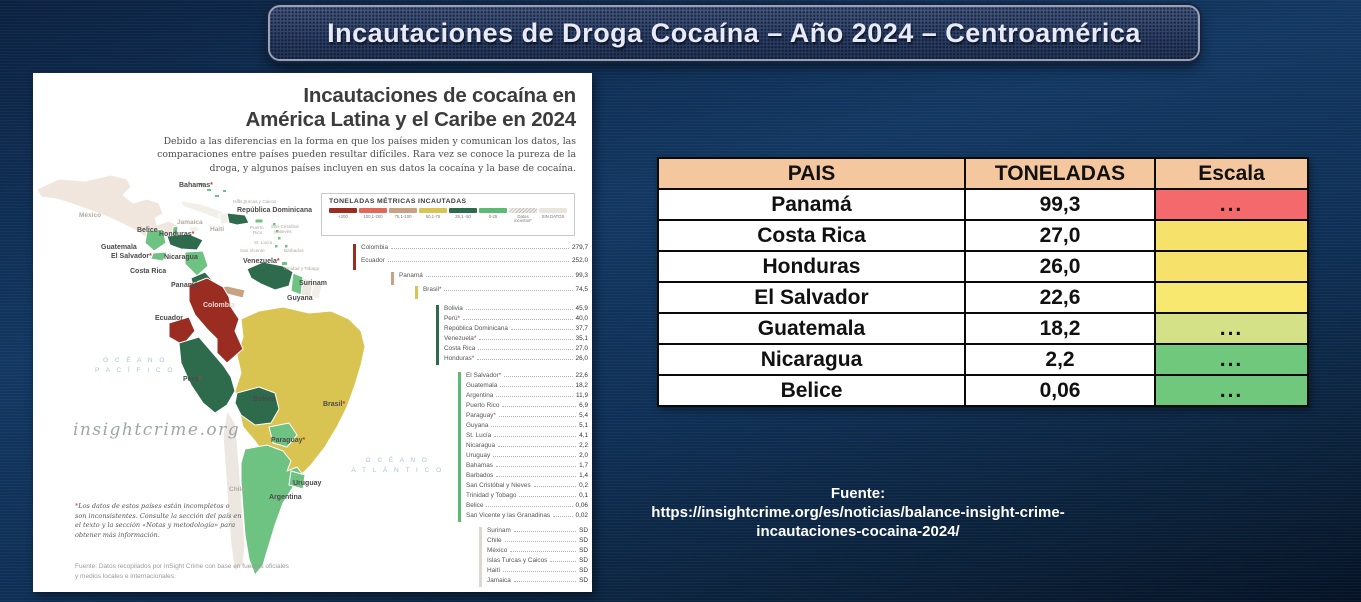  I want to click on map-label: Guatemala, so click(119, 247).